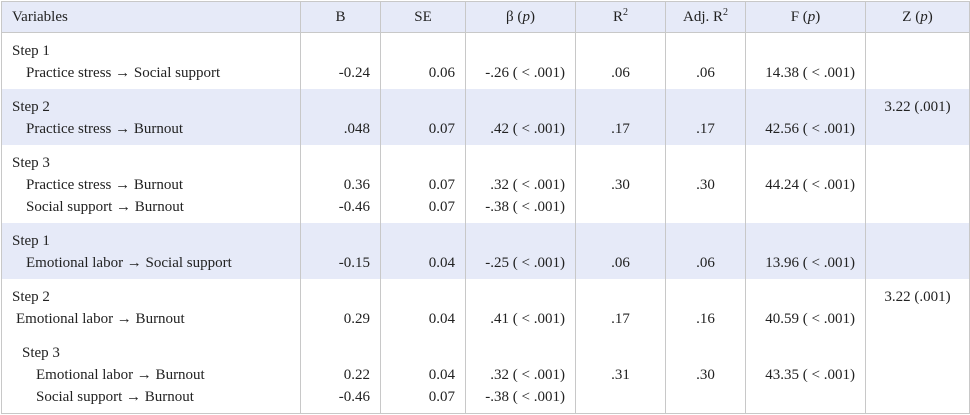 The image size is (970, 415). I want to click on header-cell: β (p), so click(520, 17).